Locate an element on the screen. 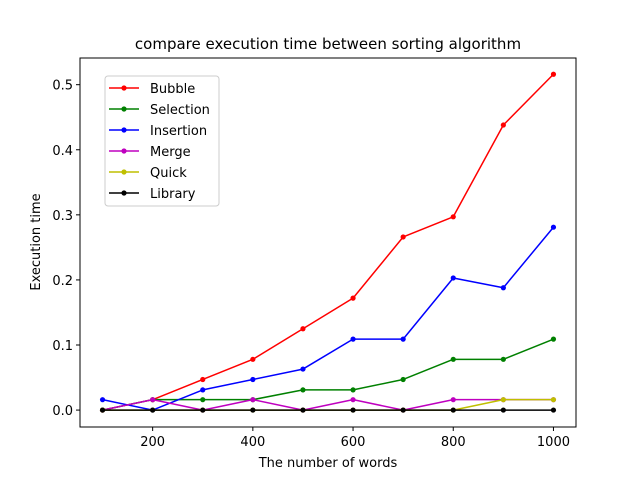  legend-label-library: Library is located at coordinates (173, 194).